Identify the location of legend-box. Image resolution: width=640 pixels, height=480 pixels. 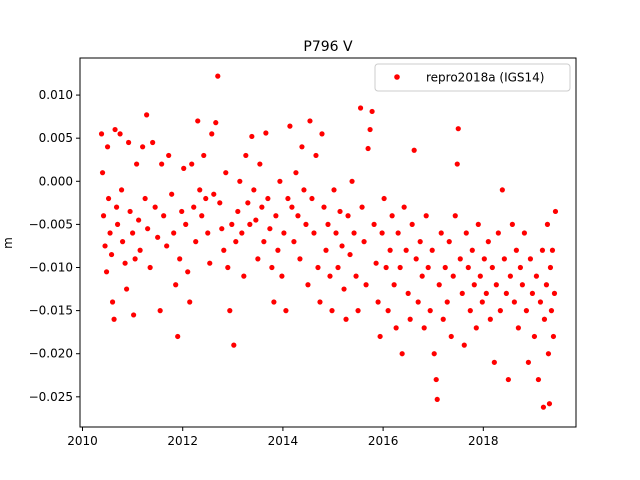
(472, 77).